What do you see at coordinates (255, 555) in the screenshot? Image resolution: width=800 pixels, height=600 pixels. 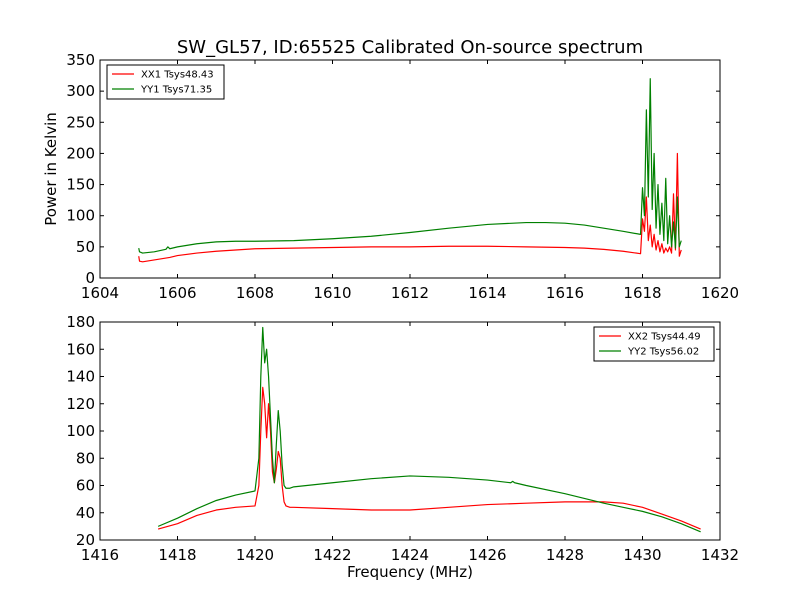 I see `x-tick-label: 1420` at bounding box center [255, 555].